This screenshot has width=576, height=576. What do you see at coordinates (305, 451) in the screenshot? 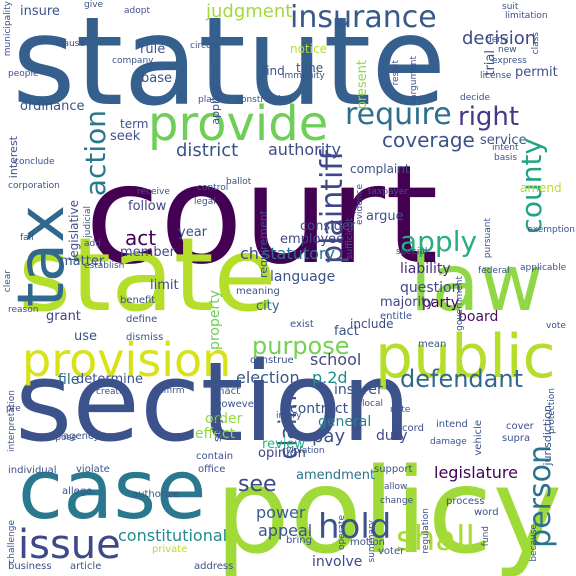
I see `word-violation: violation` at bounding box center [305, 451].